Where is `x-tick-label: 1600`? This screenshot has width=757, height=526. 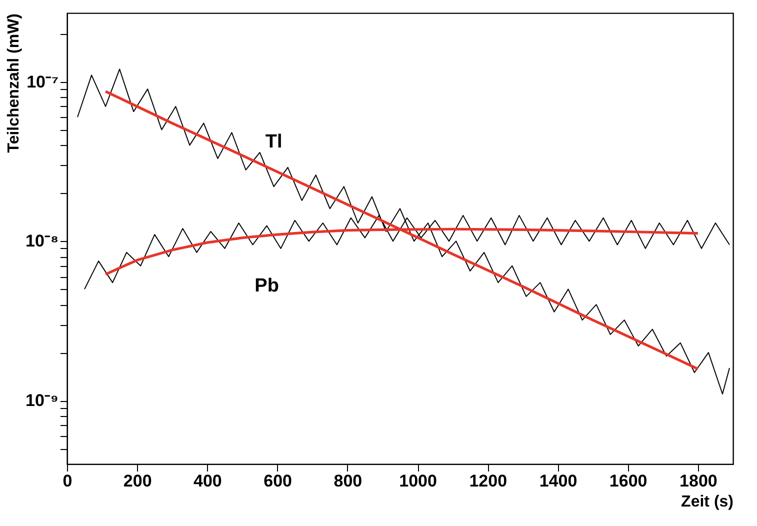 x-tick-label: 1600 is located at coordinates (628, 481).